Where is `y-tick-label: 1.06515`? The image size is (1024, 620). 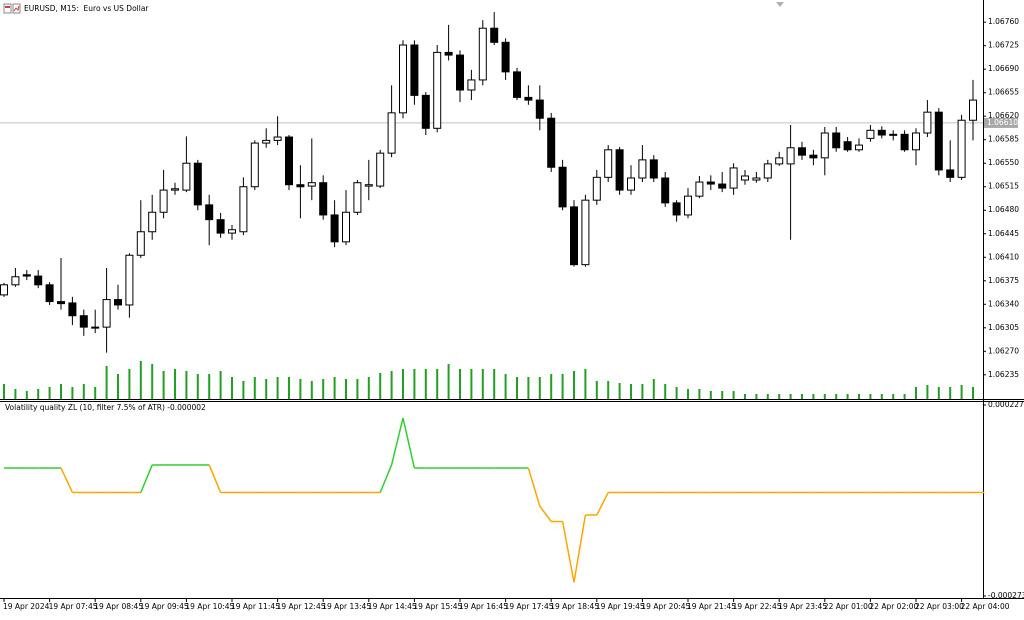 y-tick-label: 1.06515 is located at coordinates (1003, 186).